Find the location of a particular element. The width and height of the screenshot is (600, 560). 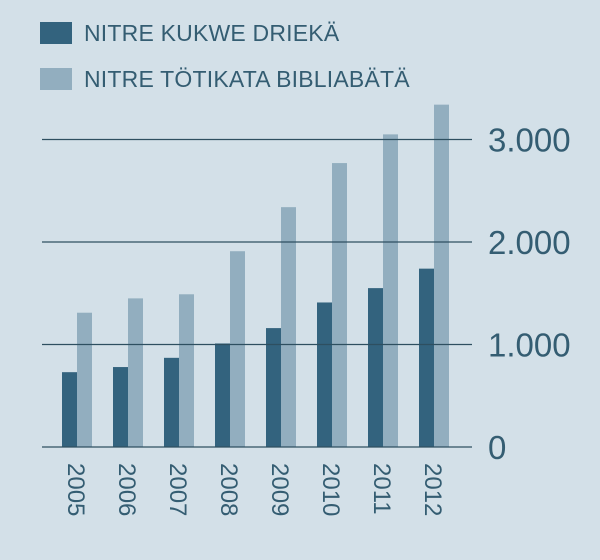

ytick-label-0: 0 is located at coordinates (497, 447).